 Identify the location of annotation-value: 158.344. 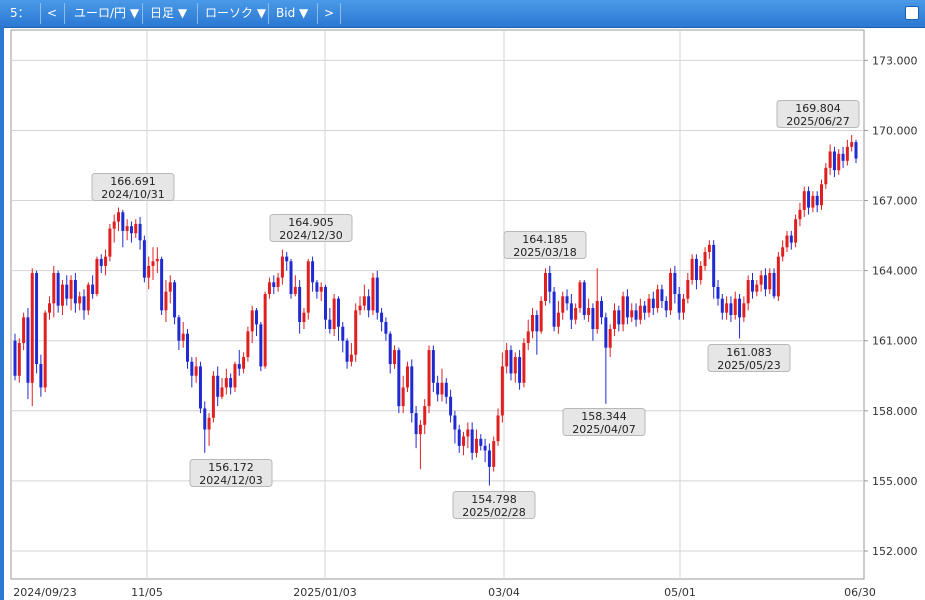
(604, 416).